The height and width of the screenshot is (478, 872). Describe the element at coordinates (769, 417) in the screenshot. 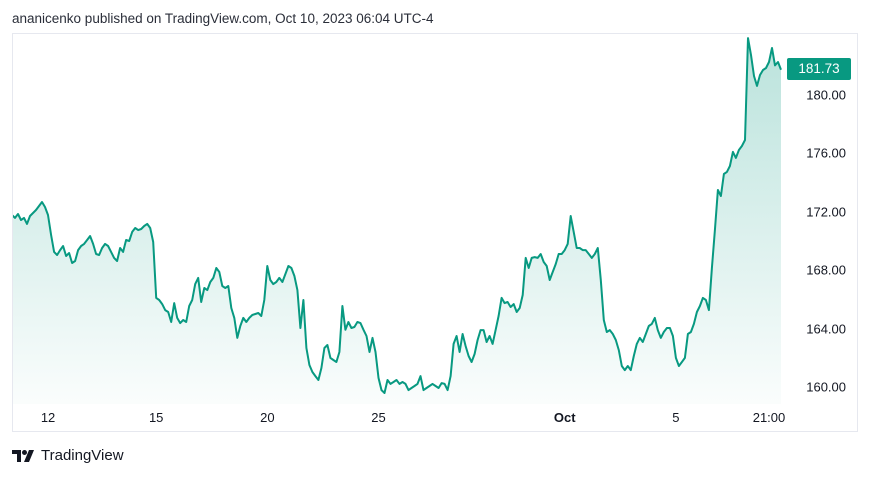

I see `x-tick-label: 21:00` at that location.